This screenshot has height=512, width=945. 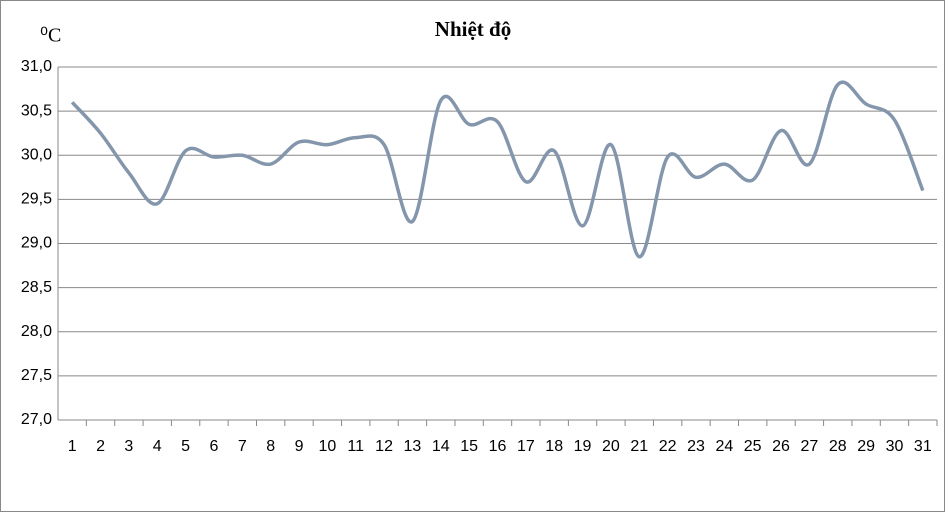 What do you see at coordinates (611, 446) in the screenshot?
I see `x-tick-label: 20` at bounding box center [611, 446].